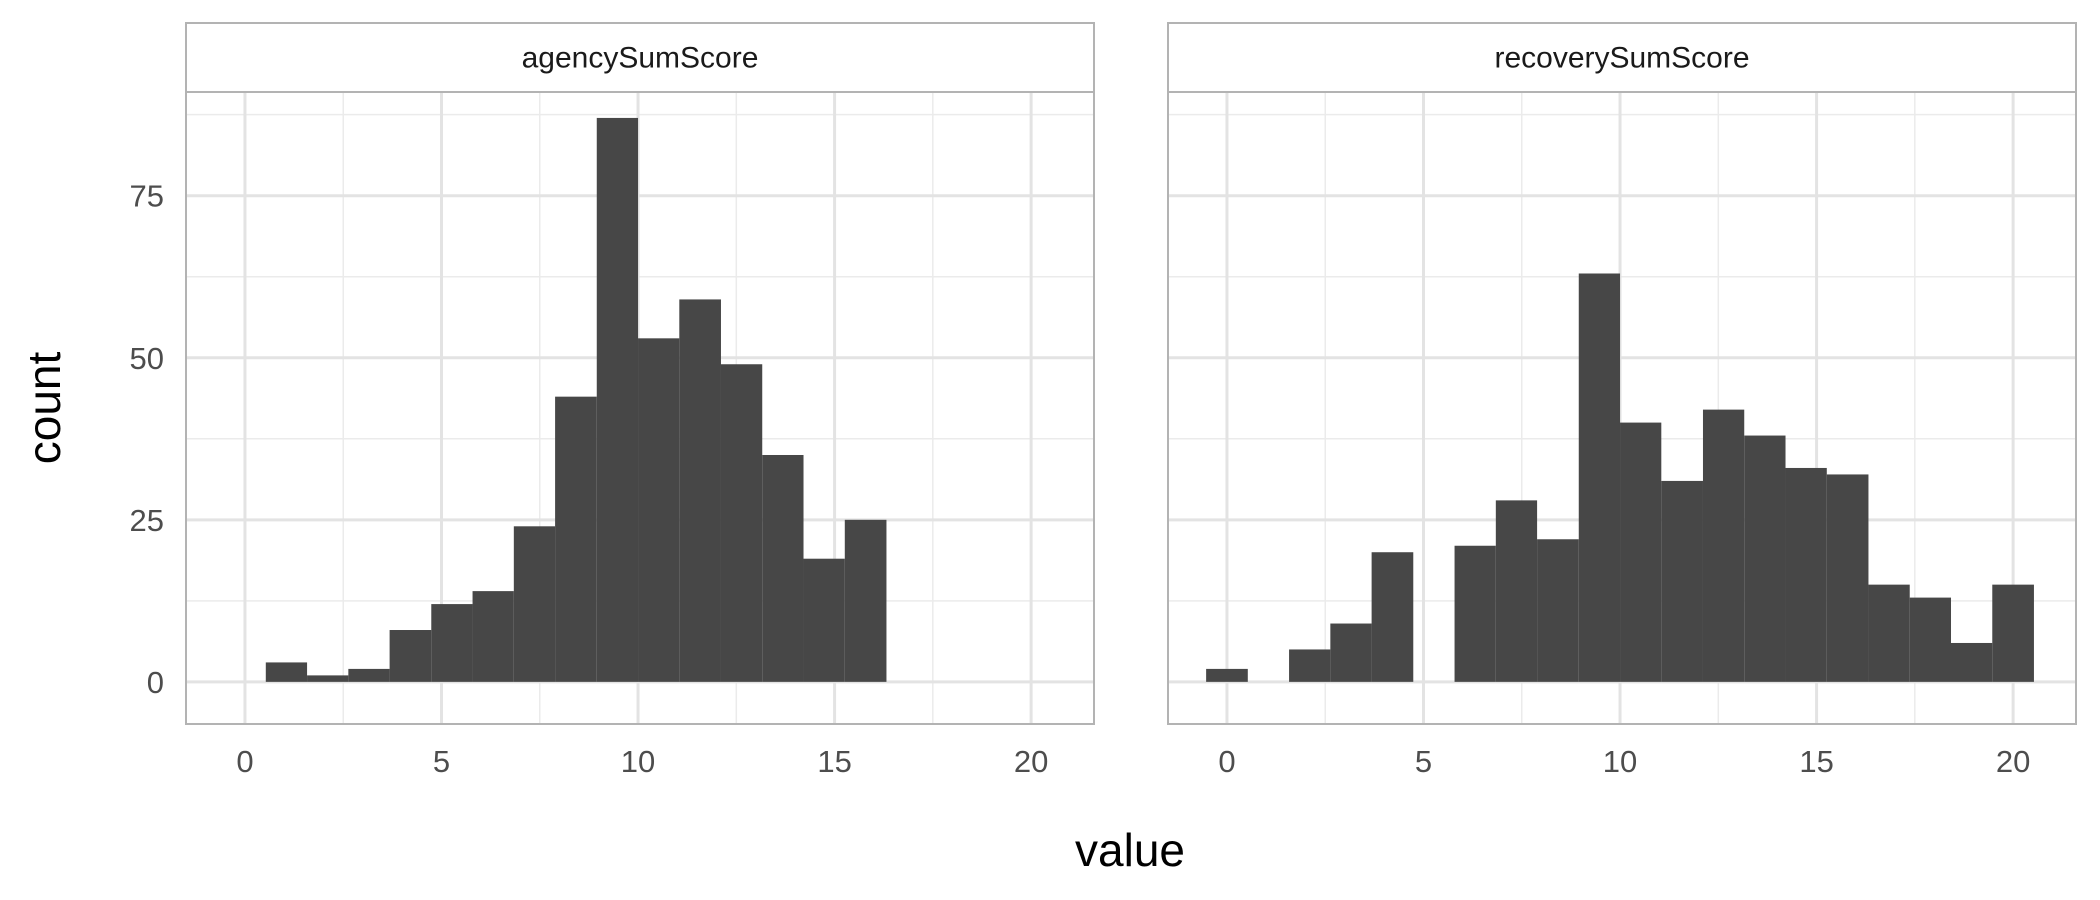 This screenshot has width=2100, height=900. What do you see at coordinates (155, 682) in the screenshot?
I see `y-tick-label: 0` at bounding box center [155, 682].